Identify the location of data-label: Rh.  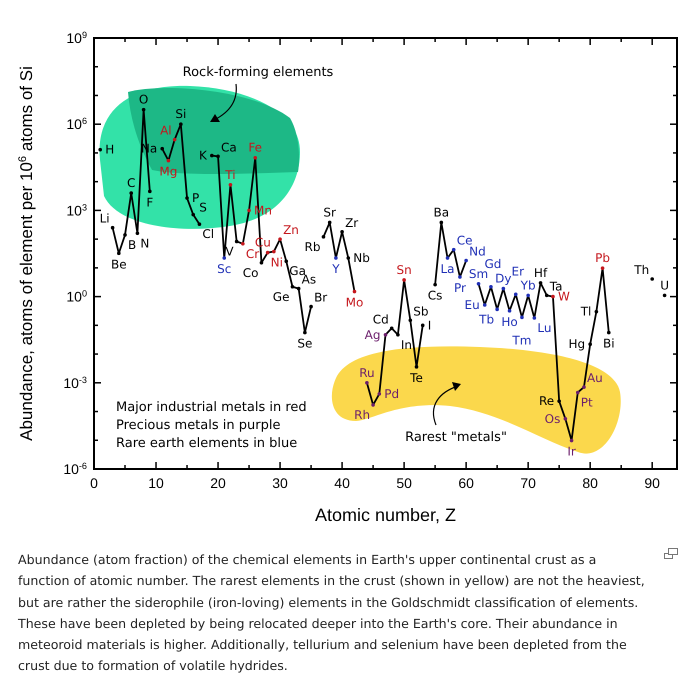
(362, 415).